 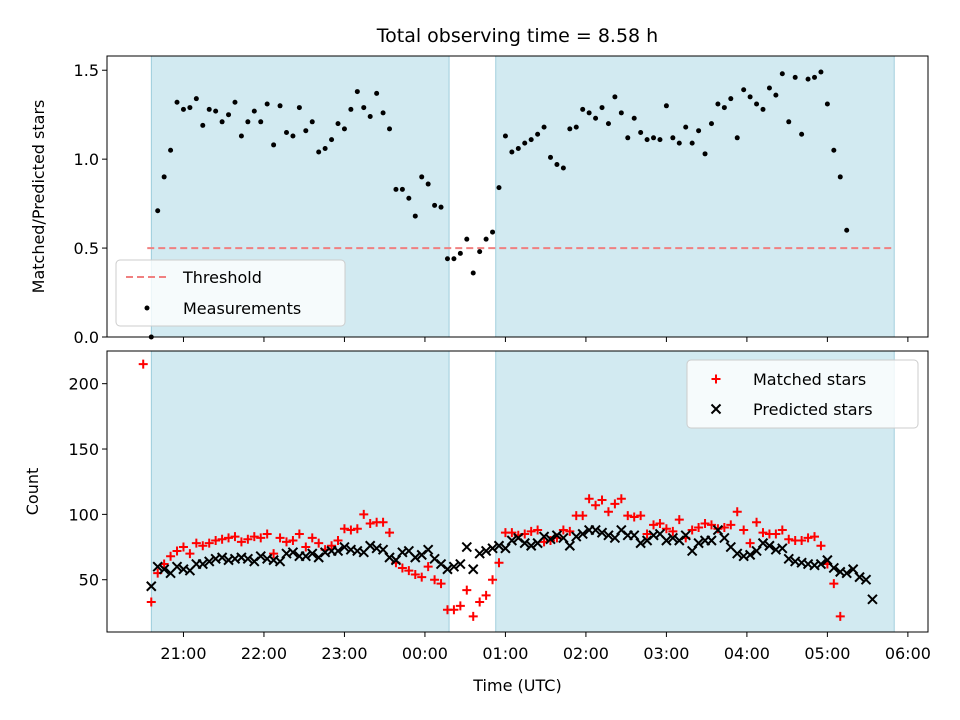 I want to click on observing-window, so click(x=300, y=491).